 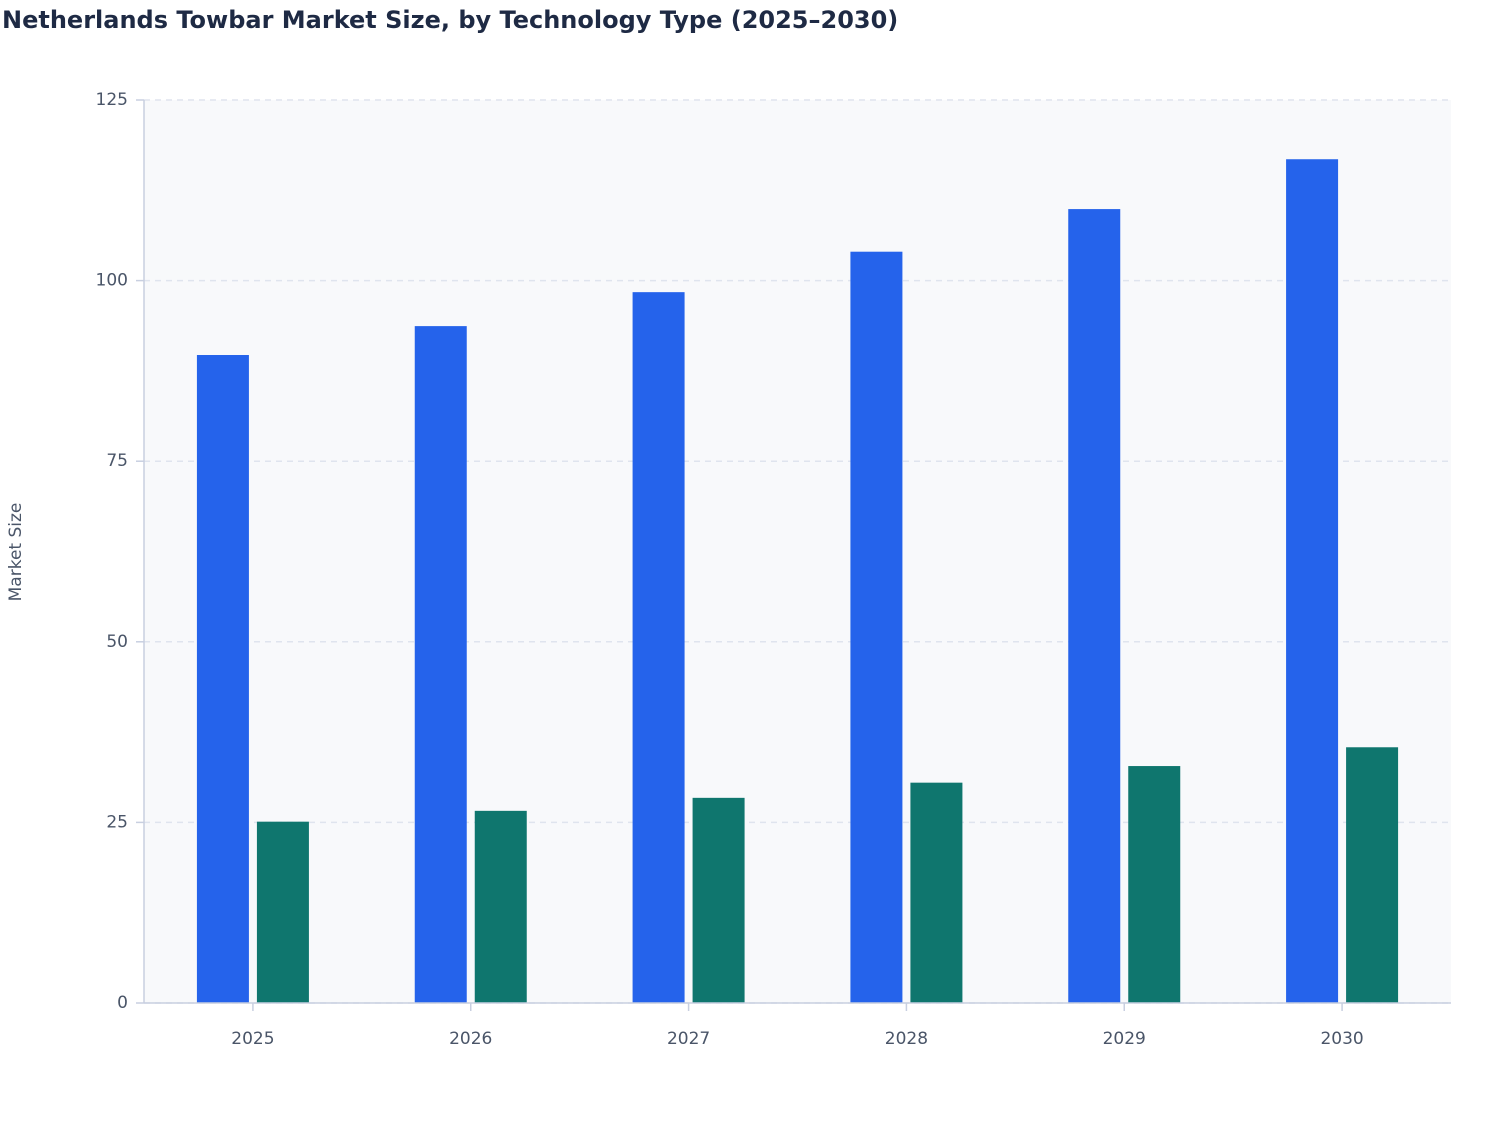 What do you see at coordinates (117, 461) in the screenshot?
I see `y-tick-label: 75` at bounding box center [117, 461].